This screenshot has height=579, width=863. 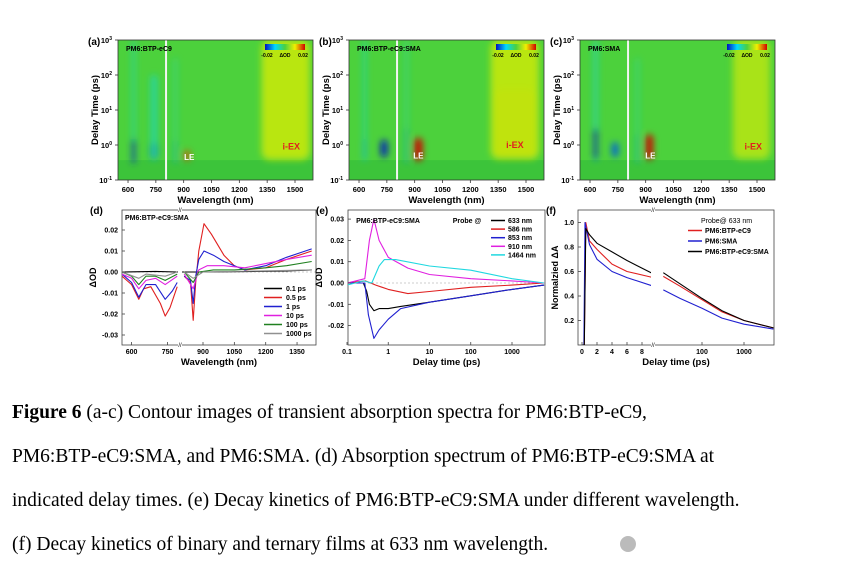 I want to click on axis-break-mark-bottom: //, so click(x=653, y=346).